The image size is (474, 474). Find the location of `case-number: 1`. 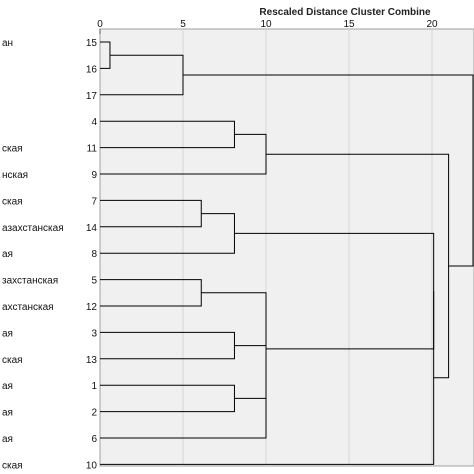

case-number: 1 is located at coordinates (94, 386).